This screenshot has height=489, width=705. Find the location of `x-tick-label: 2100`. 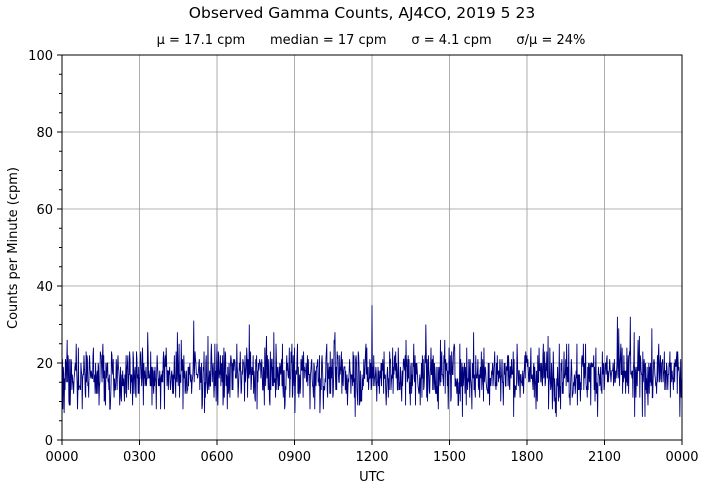

x-tick-label: 2100 is located at coordinates (604, 457).